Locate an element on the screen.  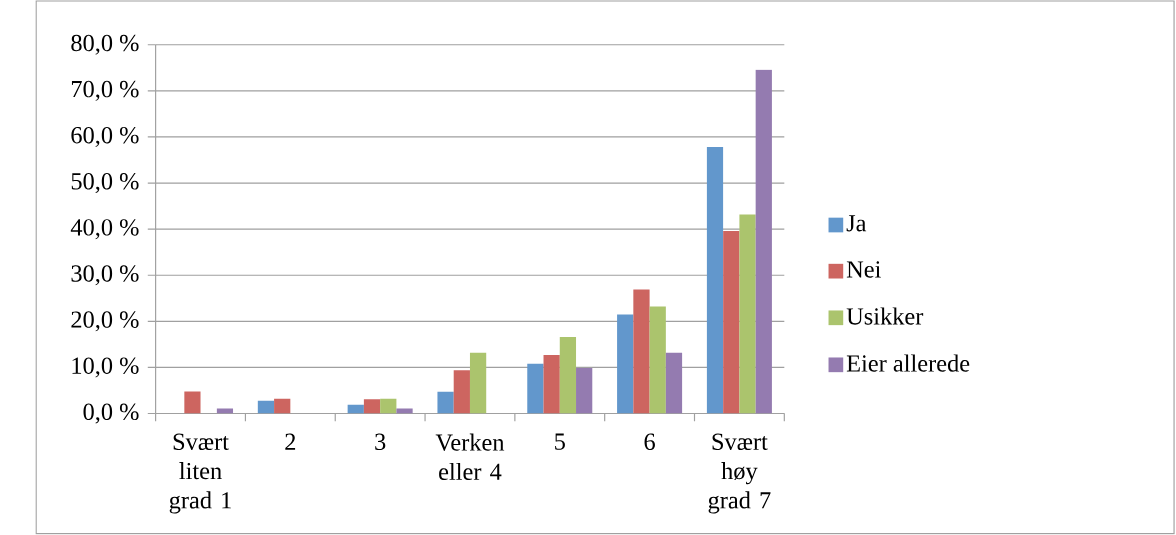
y-tick-label: 40,0 % is located at coordinates (104, 229).